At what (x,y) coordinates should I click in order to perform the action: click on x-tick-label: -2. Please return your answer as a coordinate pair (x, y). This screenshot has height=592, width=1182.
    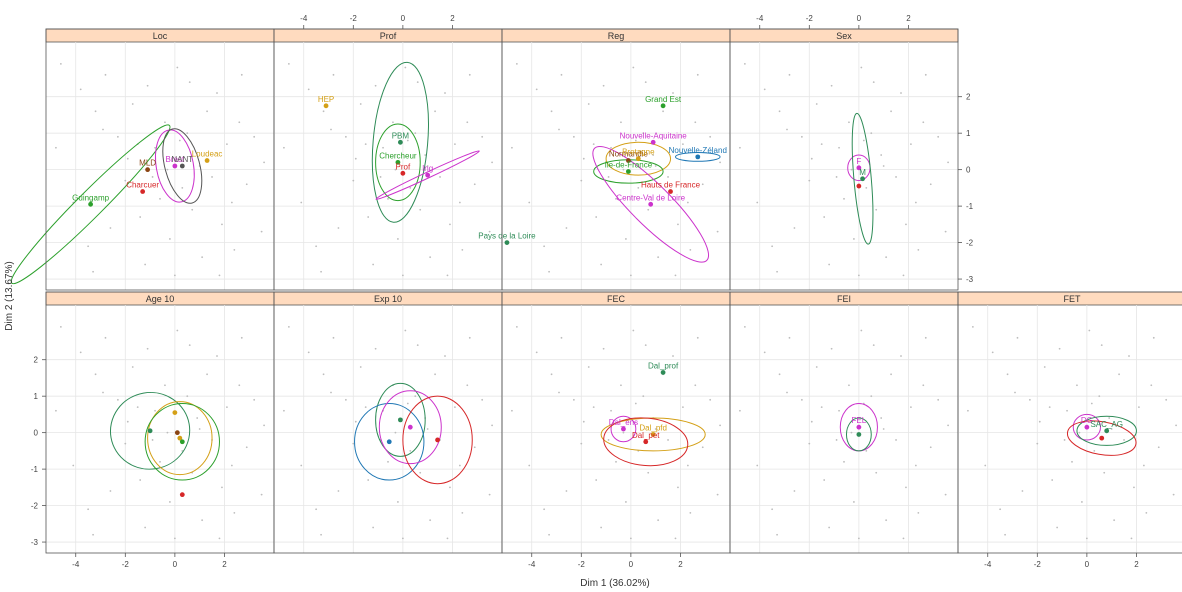
    Looking at the image, I should click on (354, 18).